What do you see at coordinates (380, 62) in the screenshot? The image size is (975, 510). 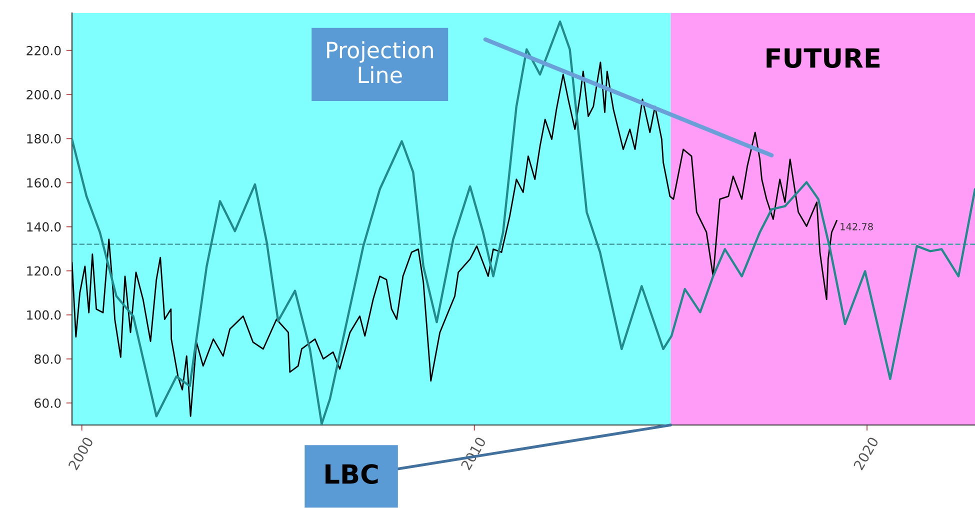 I see `annotation: Projection Line` at bounding box center [380, 62].